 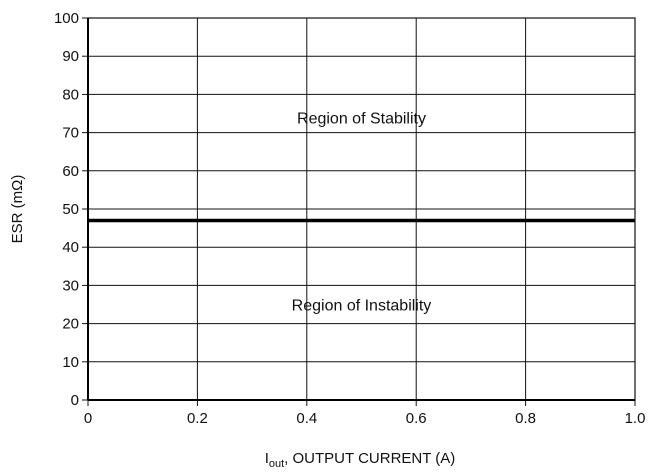 I want to click on y-axis-label: ESR (mΩ), so click(x=17, y=209).